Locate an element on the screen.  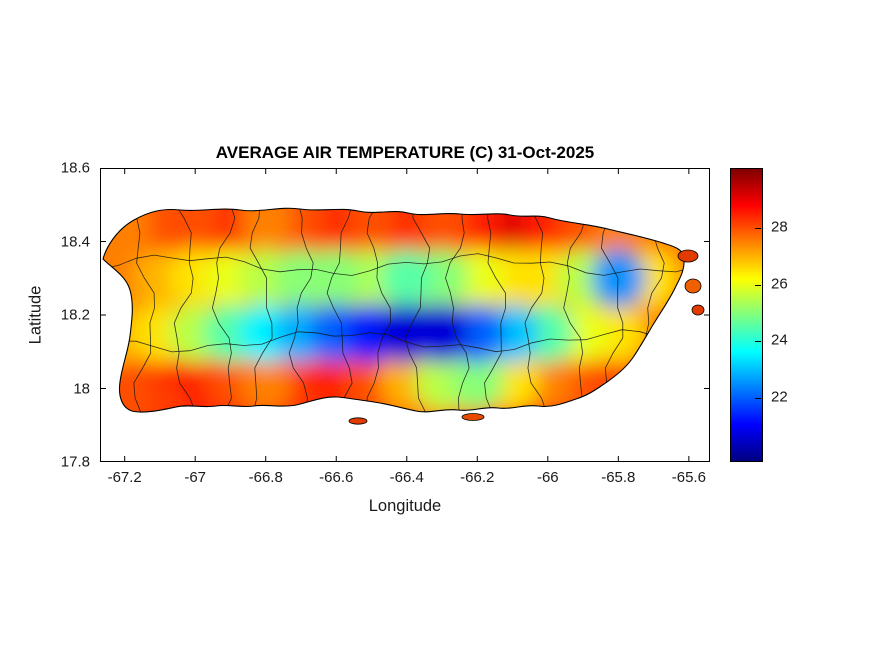
y-tick-label: 17.8 is located at coordinates (75, 462).